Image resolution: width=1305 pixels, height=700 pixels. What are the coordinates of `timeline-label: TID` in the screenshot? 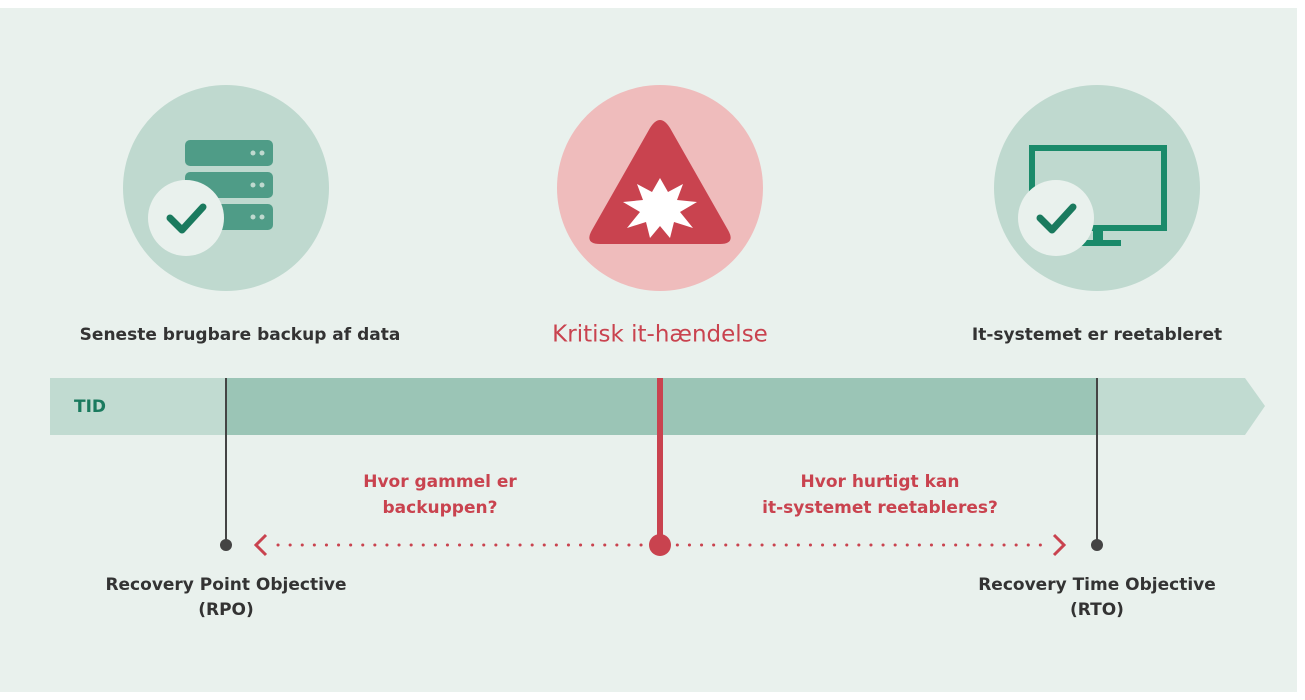 It's located at (90, 407).